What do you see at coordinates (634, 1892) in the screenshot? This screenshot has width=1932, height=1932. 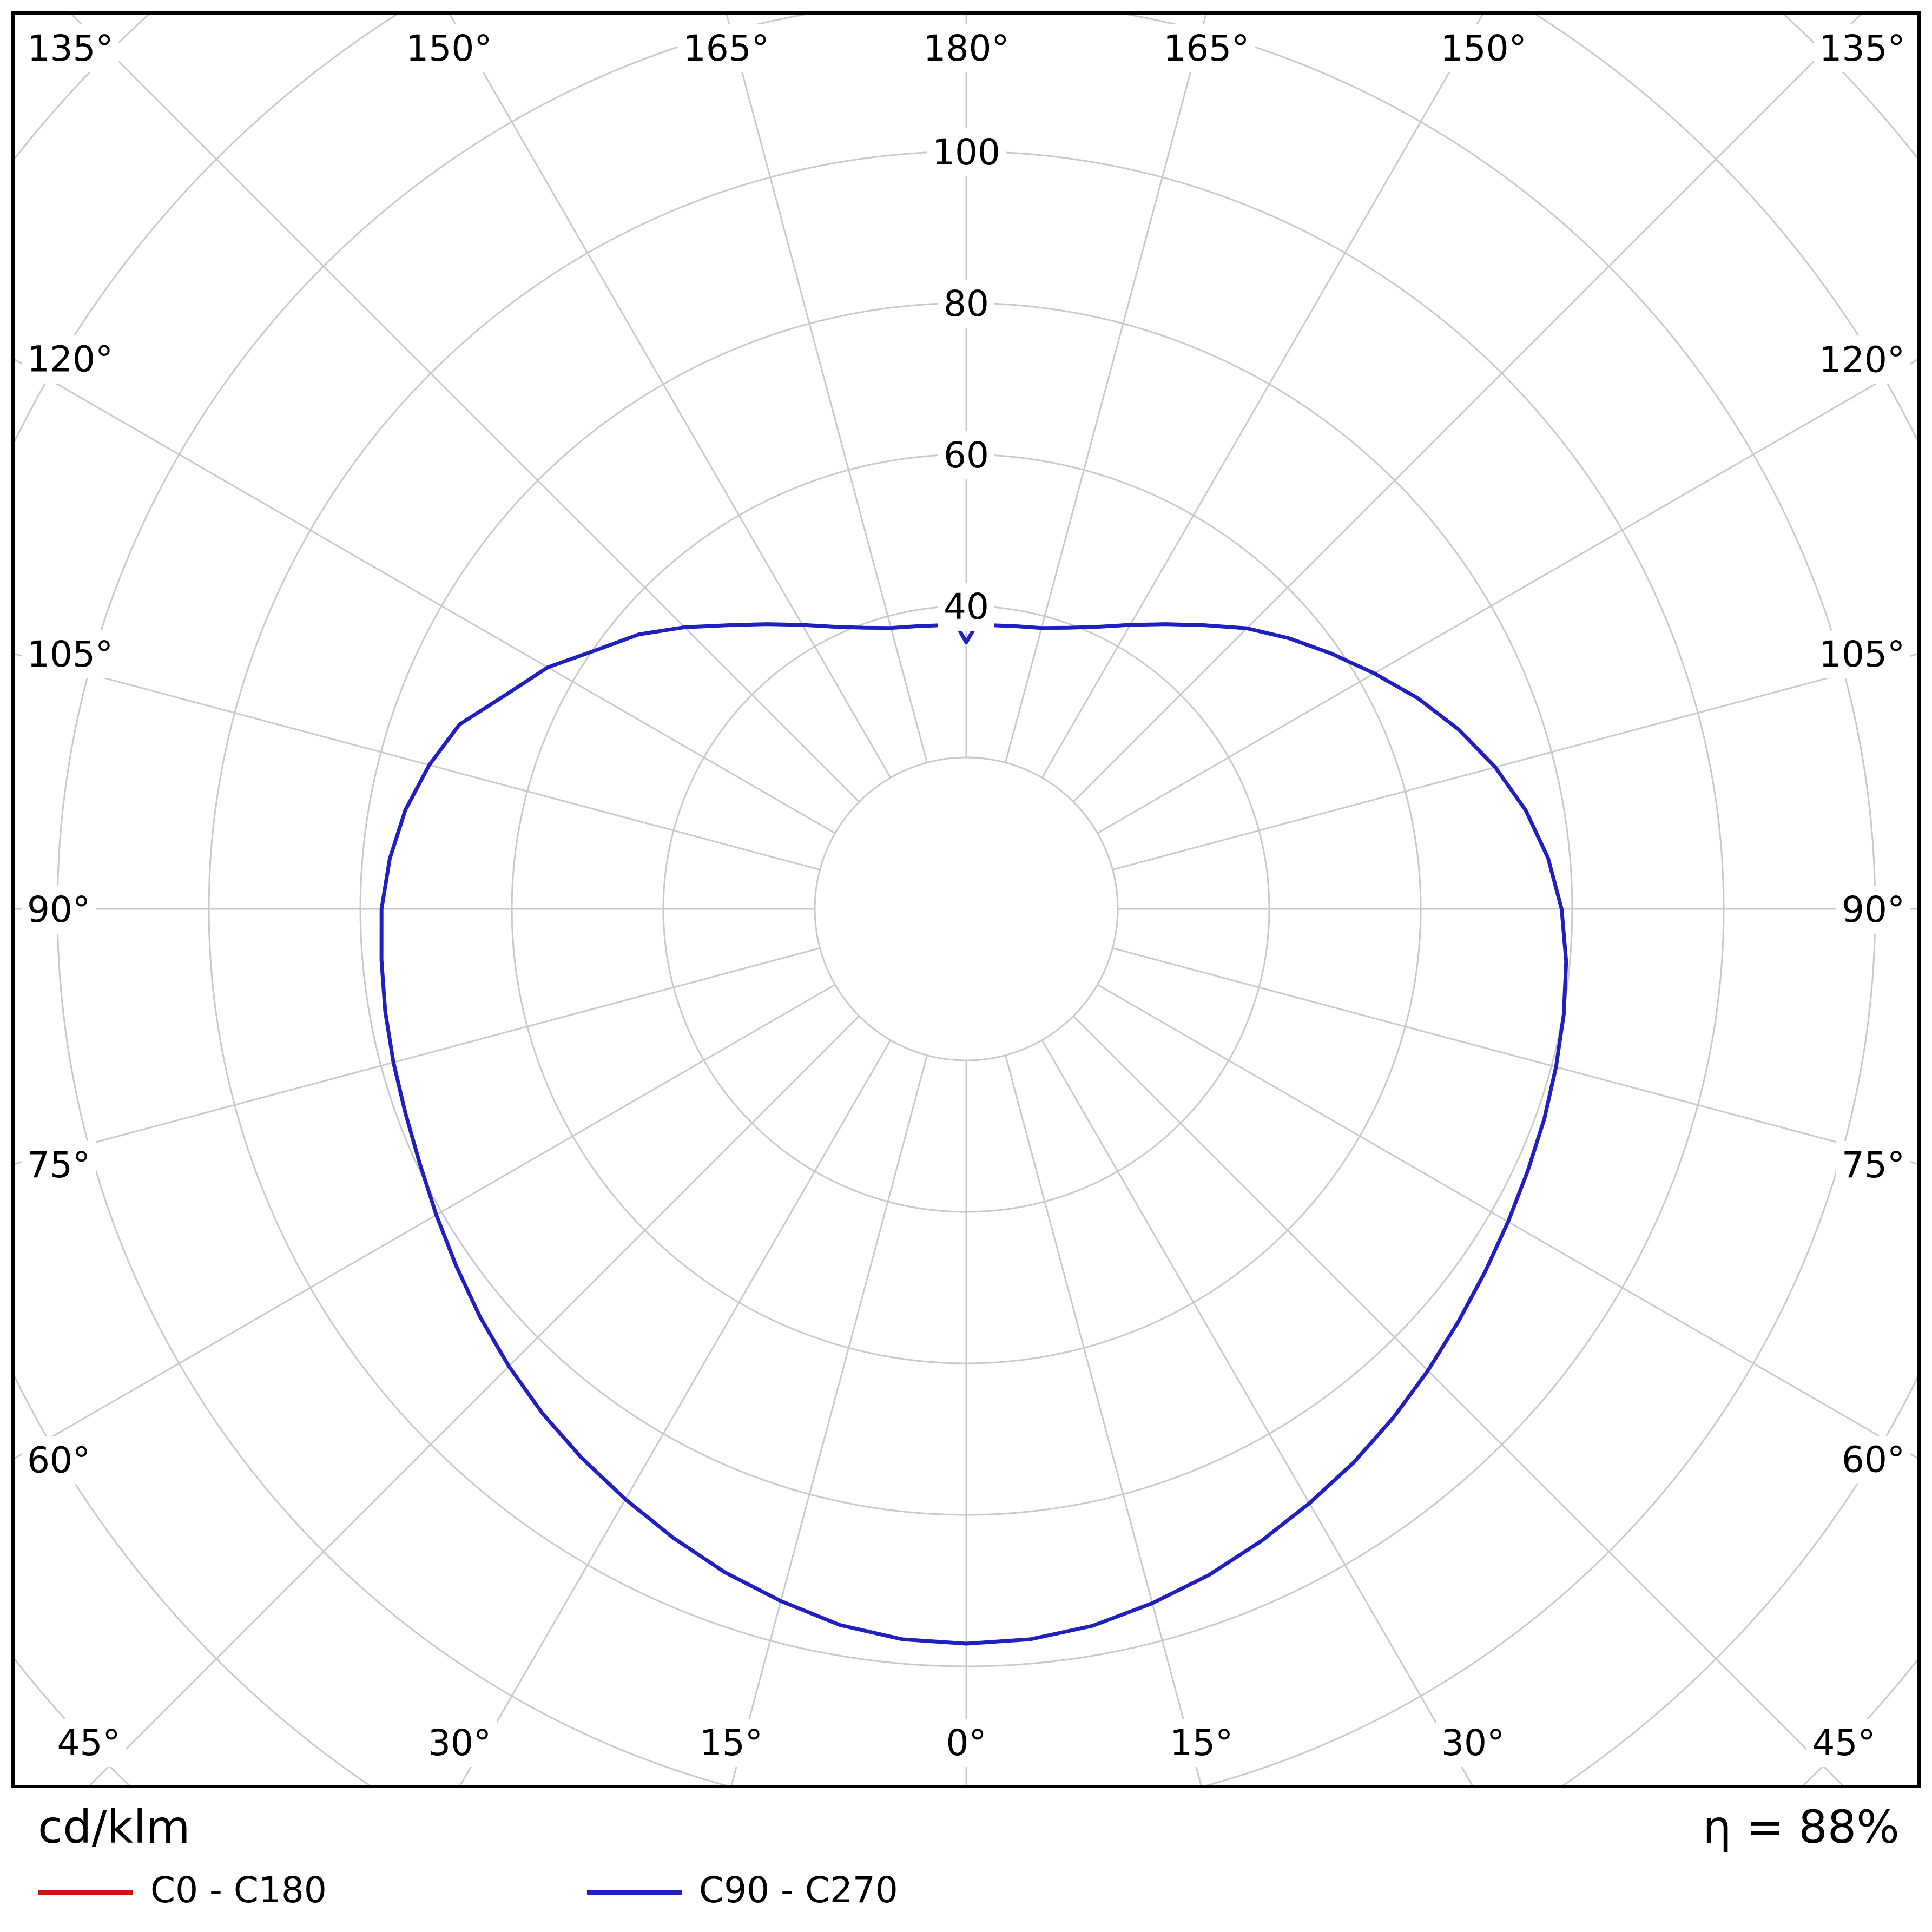 I see `legend-line-c90-c270` at bounding box center [634, 1892].